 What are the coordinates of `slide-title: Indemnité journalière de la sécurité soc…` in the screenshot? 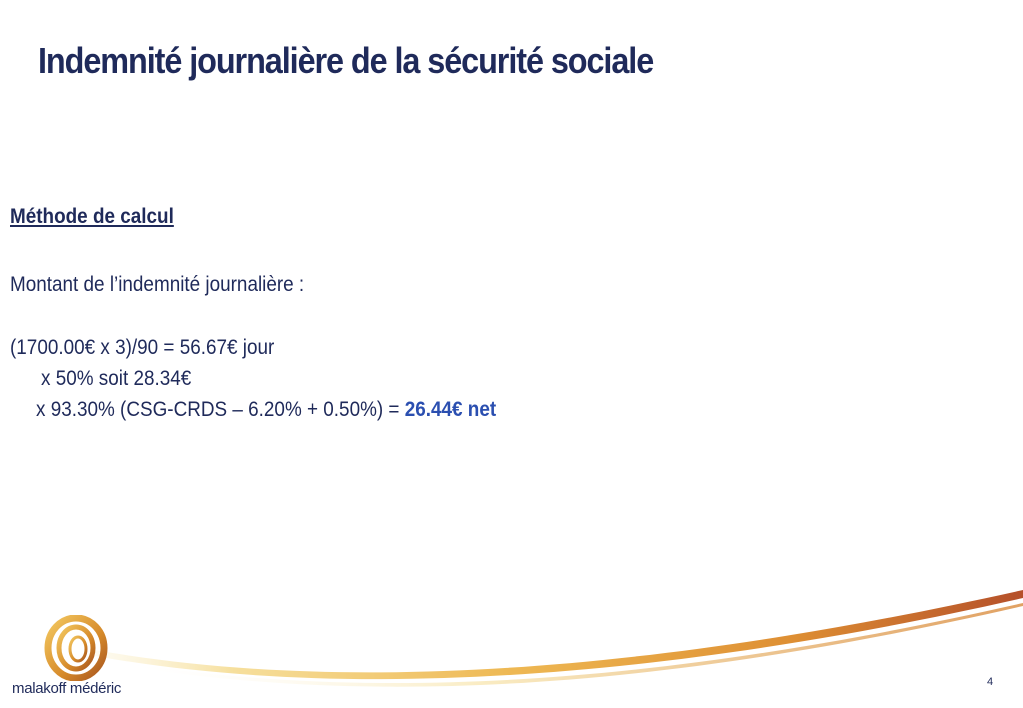 It's located at (346, 60).